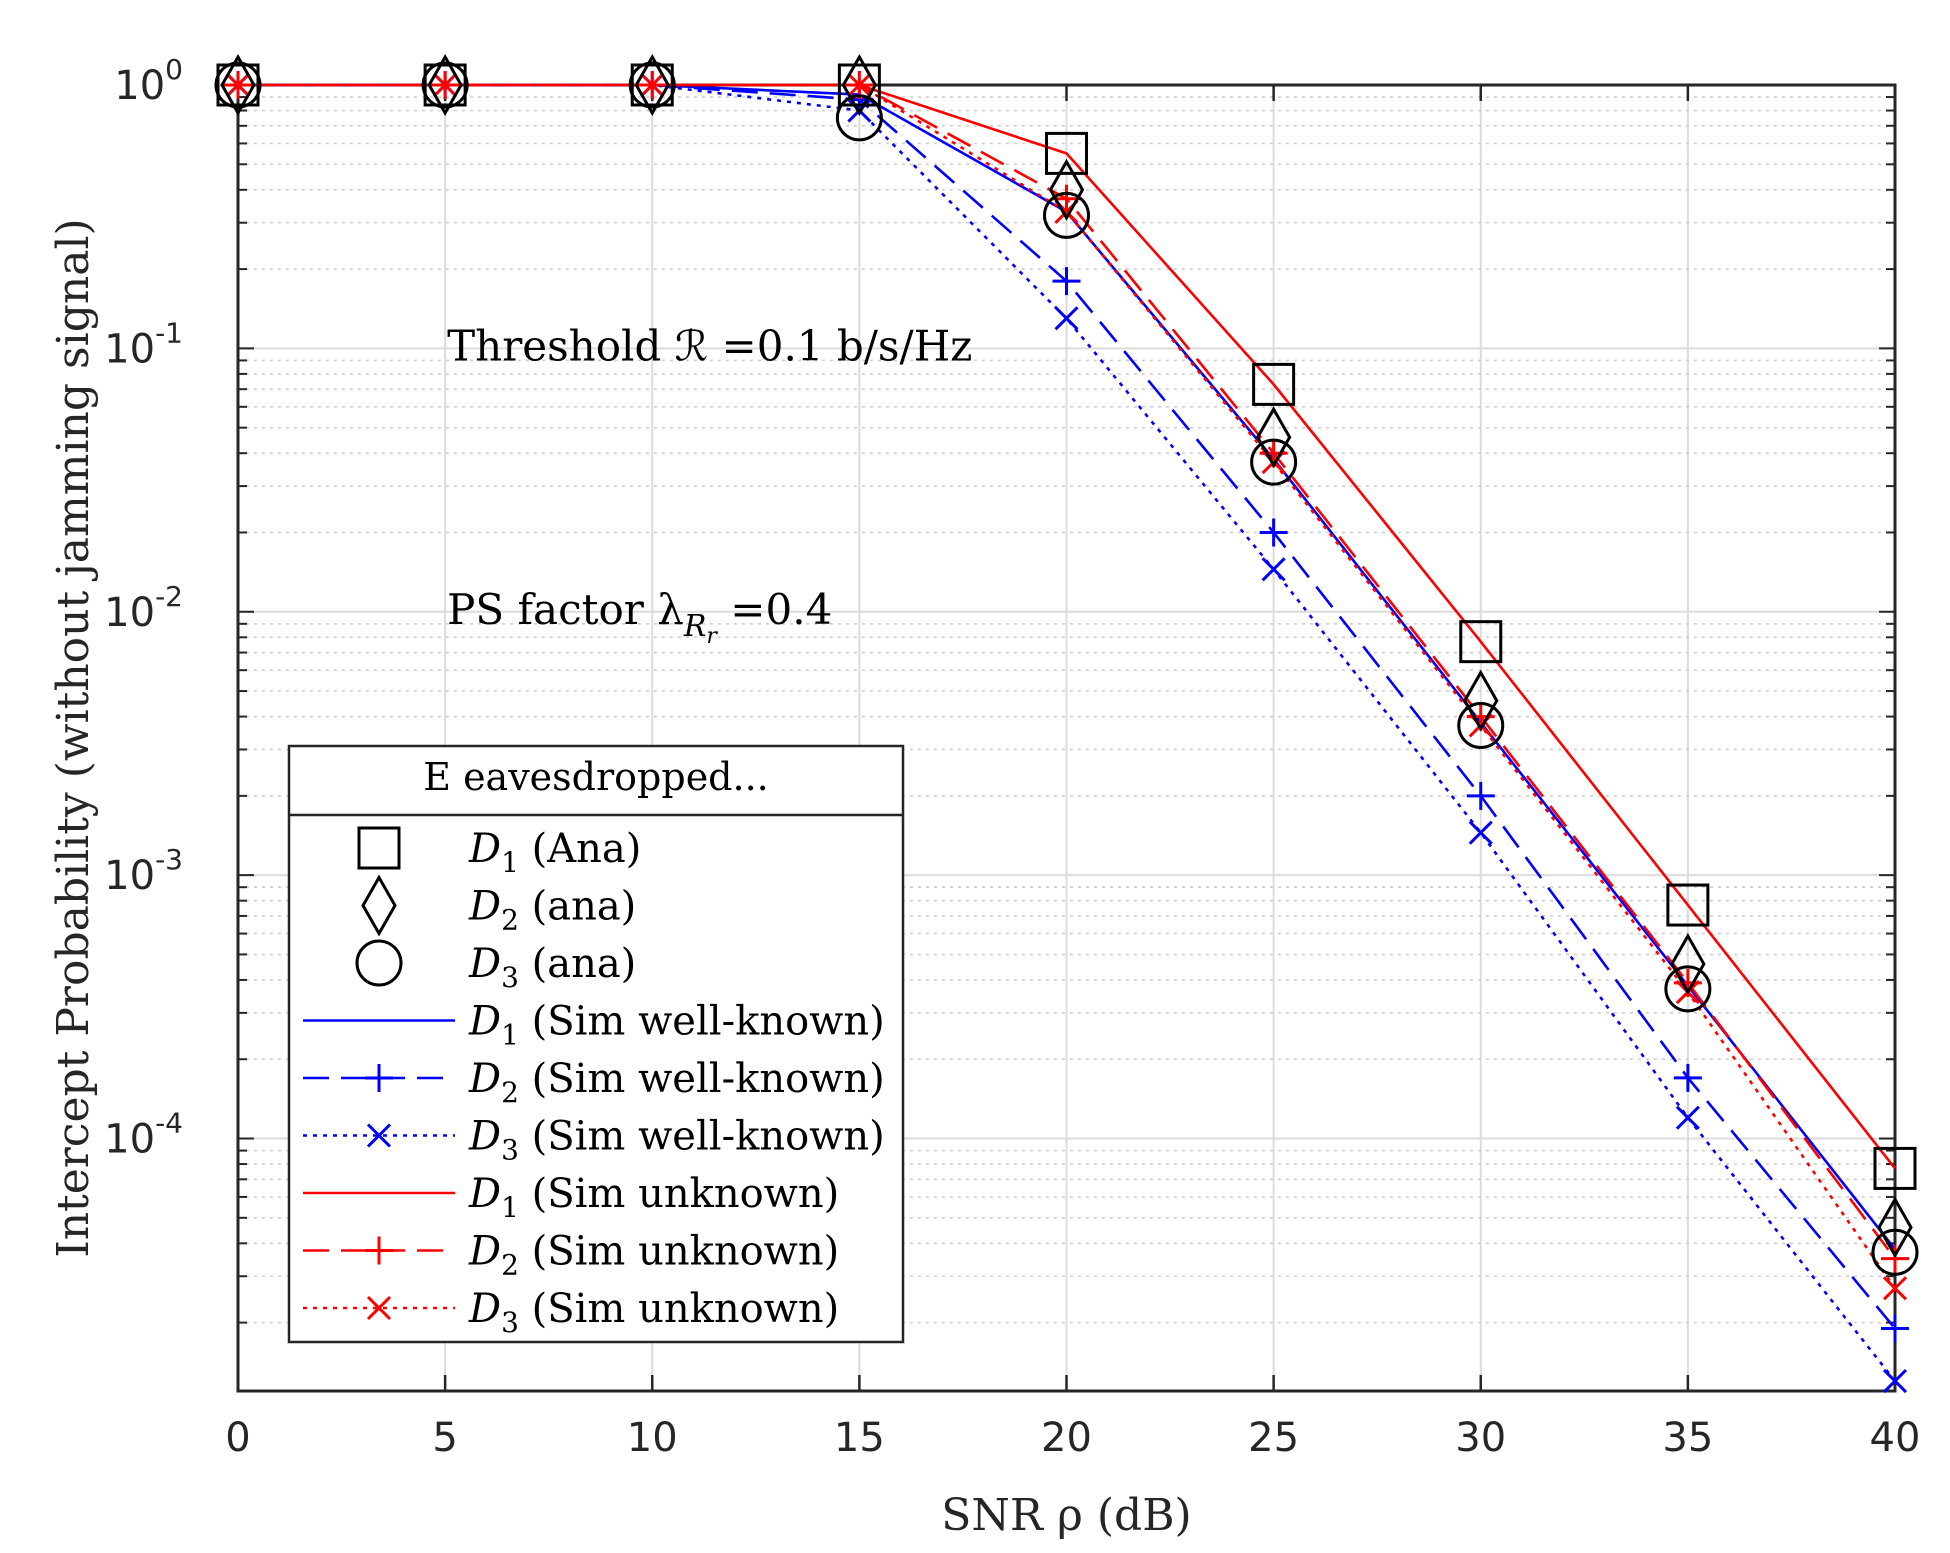 The width and height of the screenshot is (1950, 1553). I want to click on y-tick-label: 10⁻⁴, so click(143, 1135).